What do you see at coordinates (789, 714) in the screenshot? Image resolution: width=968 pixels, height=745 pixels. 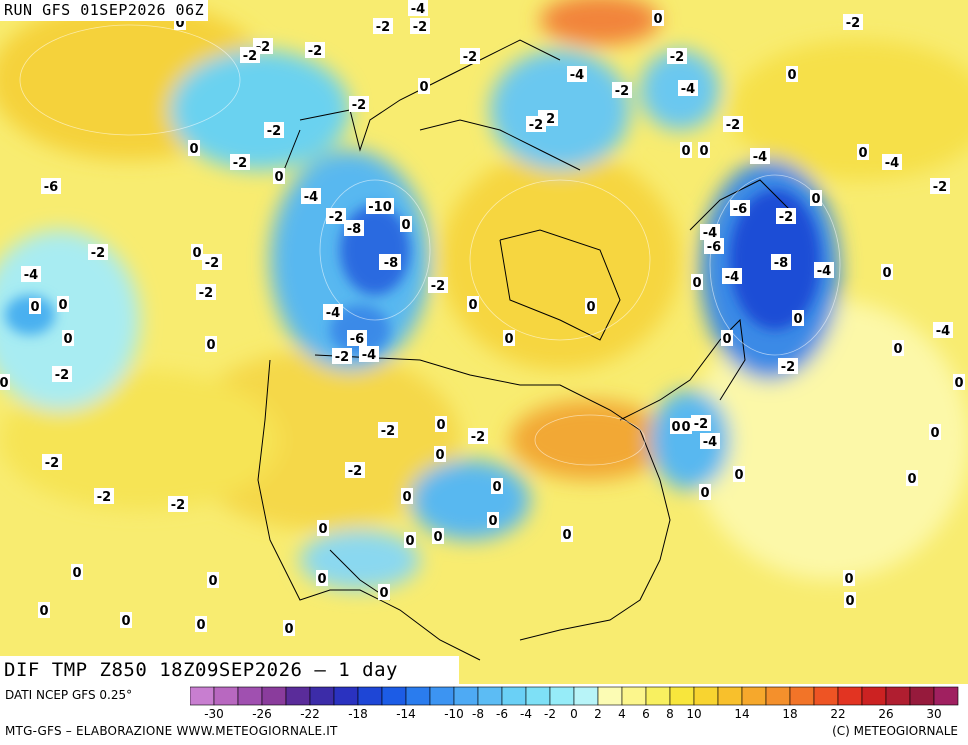 I see `legend-tick-label: 18` at bounding box center [789, 714].